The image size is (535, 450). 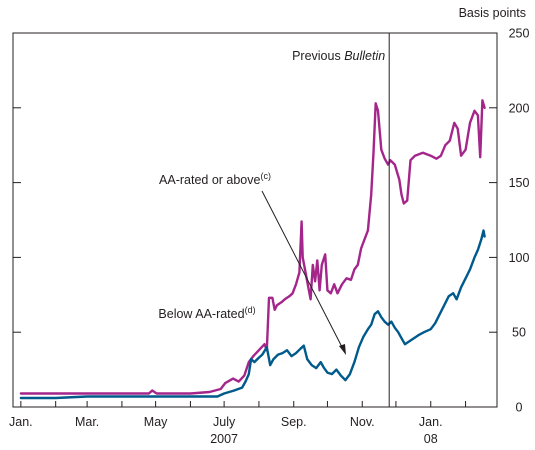 What do you see at coordinates (519, 258) in the screenshot?
I see `y-tick-label-100: 100` at bounding box center [519, 258].